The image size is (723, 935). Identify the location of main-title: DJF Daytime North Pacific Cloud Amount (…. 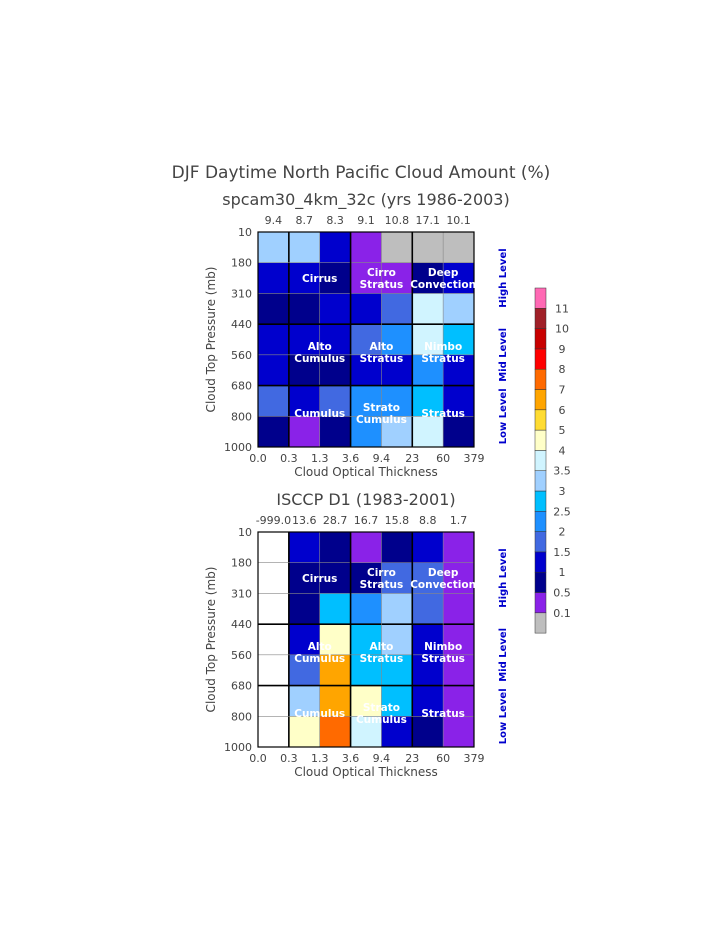
(361, 173).